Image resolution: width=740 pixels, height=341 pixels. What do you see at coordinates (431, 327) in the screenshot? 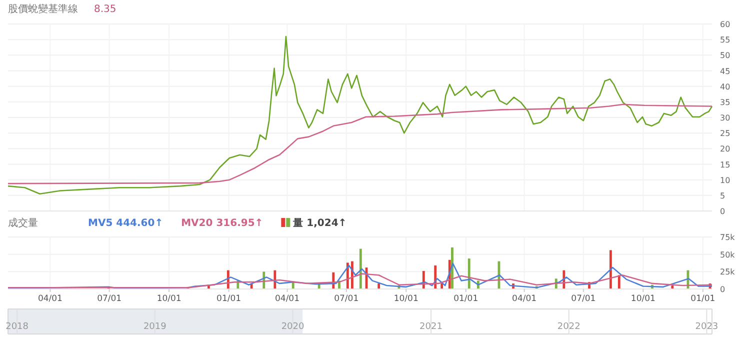
I see `x2-tick-label: 2021` at bounding box center [431, 327].